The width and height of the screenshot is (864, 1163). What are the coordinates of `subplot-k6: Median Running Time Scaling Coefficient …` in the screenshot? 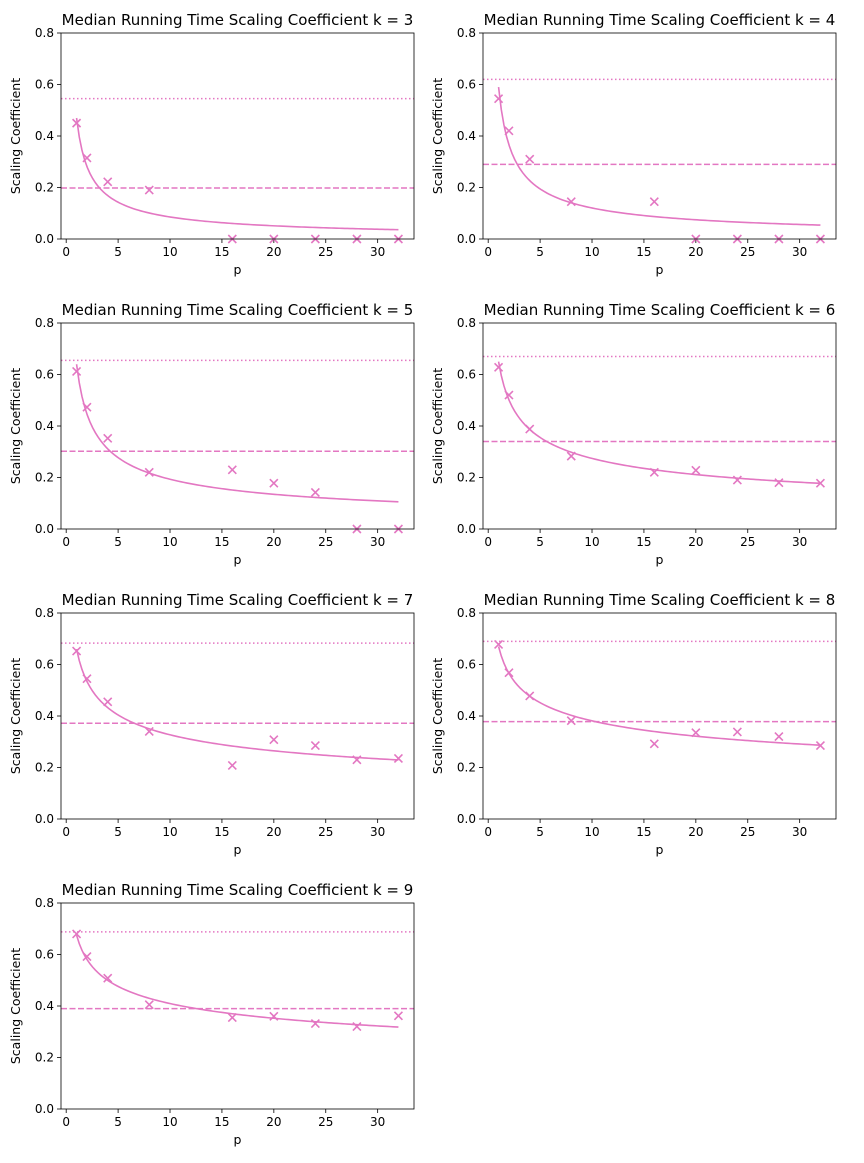 It's located at (633, 434).